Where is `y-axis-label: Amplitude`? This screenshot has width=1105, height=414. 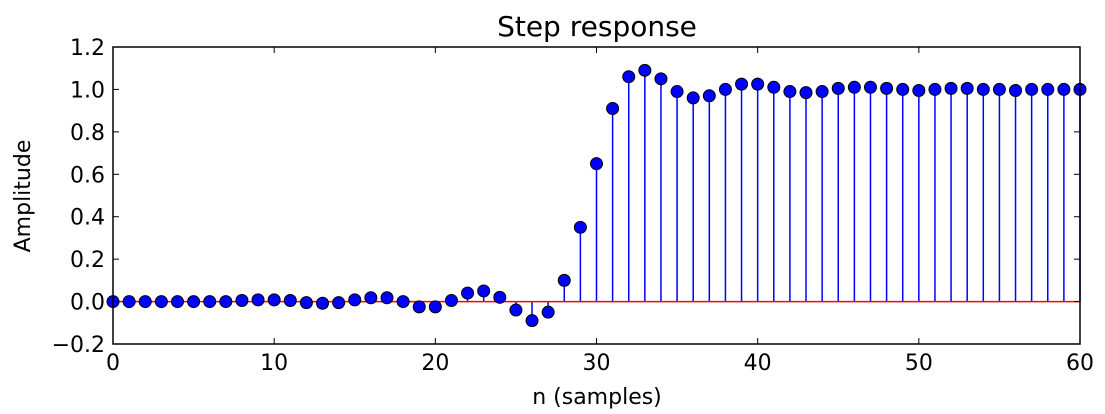 y-axis-label: Amplitude is located at coordinates (23, 196).